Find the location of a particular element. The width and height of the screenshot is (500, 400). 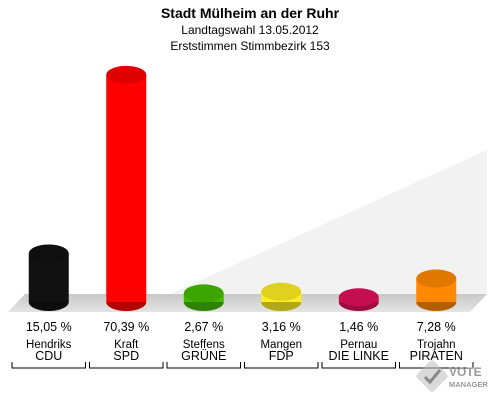

candidate-label: Hendriks is located at coordinates (49, 345).